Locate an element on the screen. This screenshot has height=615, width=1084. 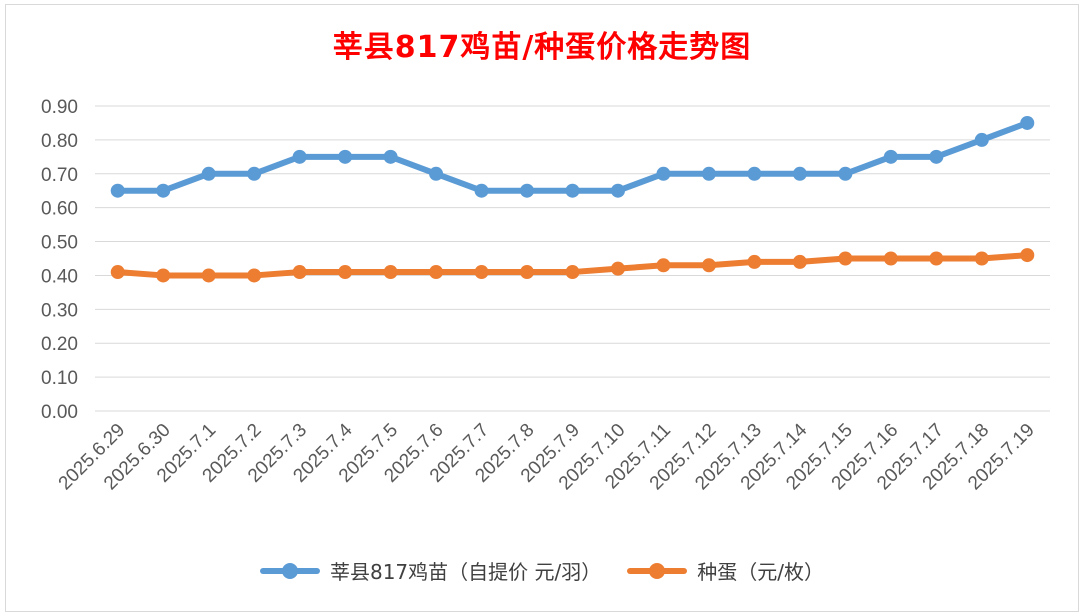
y-tick-label: 0.40 is located at coordinates (59, 276).